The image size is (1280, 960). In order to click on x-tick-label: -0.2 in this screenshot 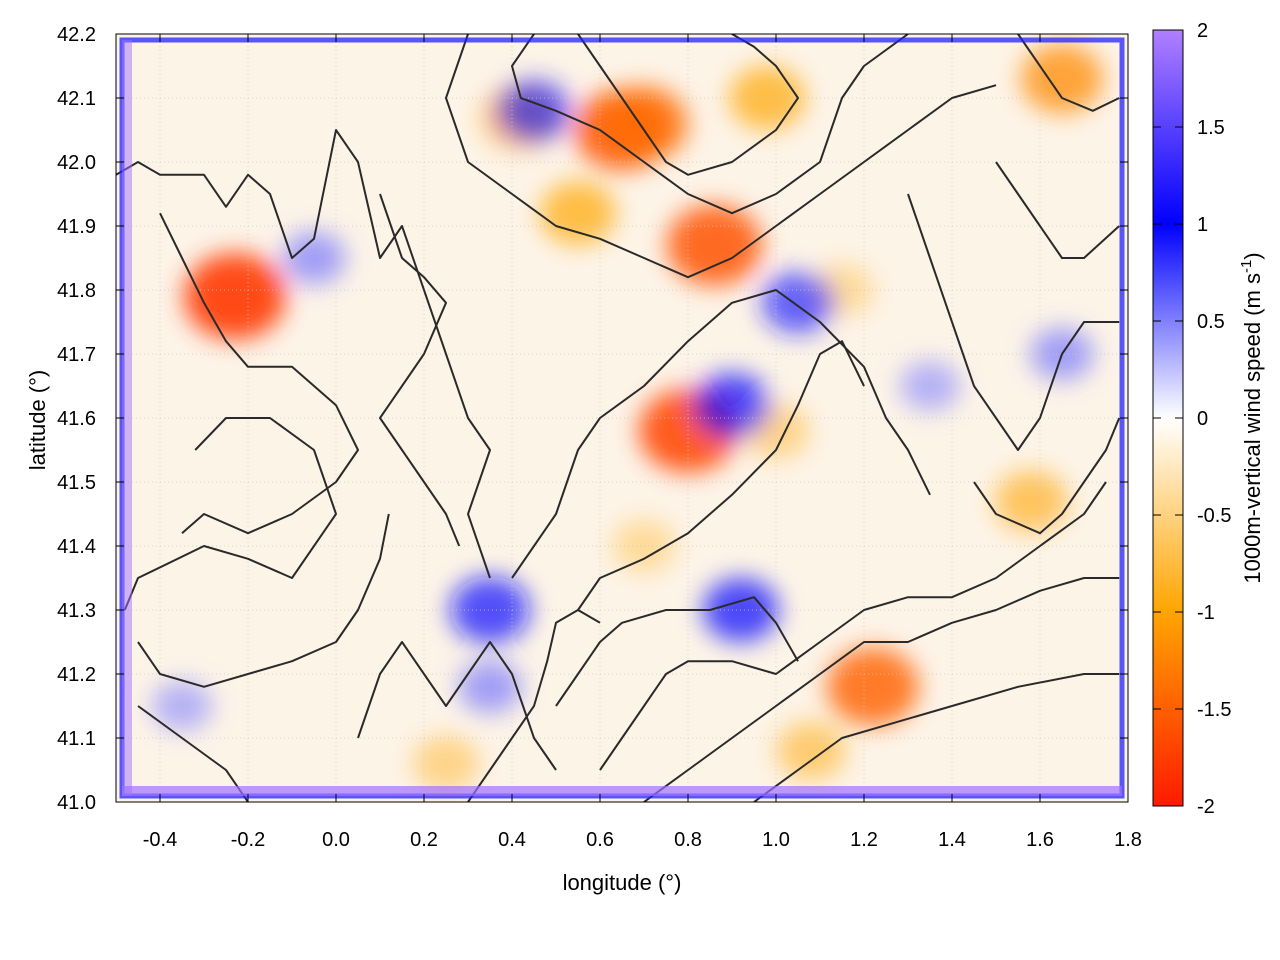, I will do `click(248, 840)`.